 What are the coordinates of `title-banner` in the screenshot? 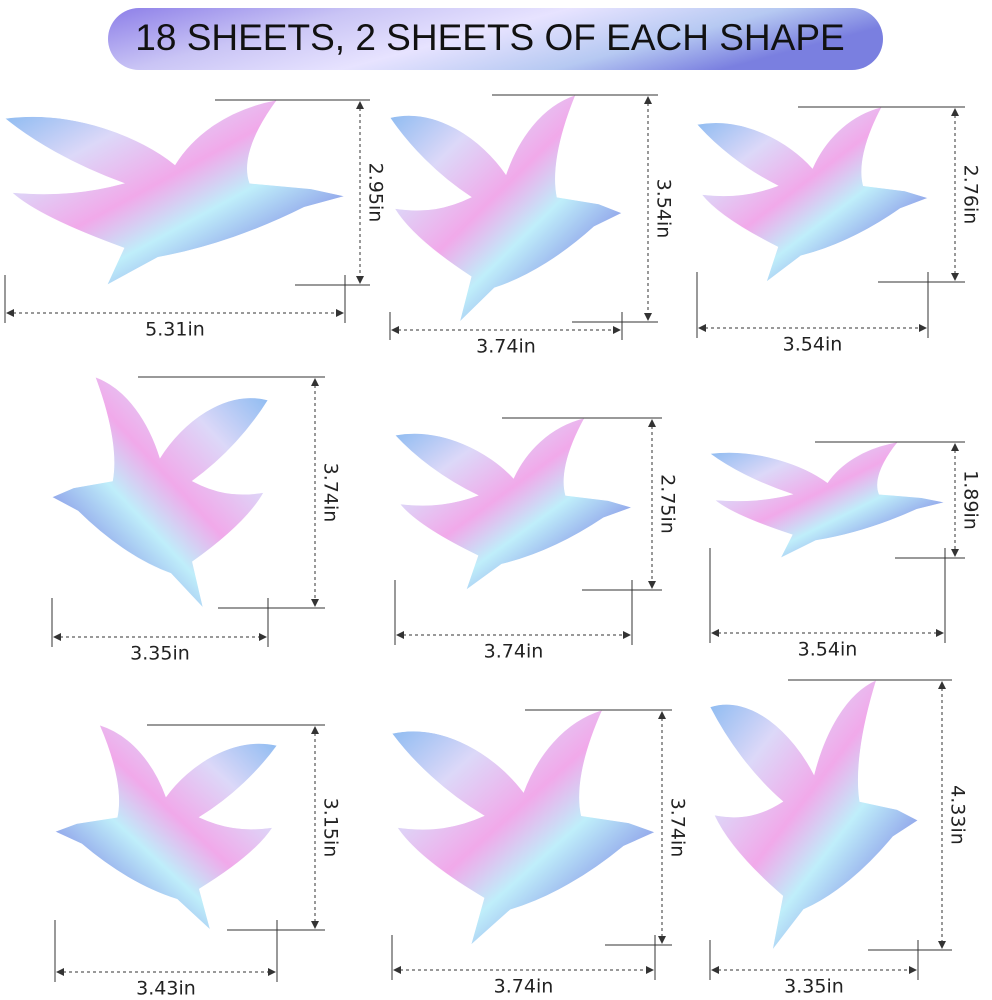 It's located at (495, 39).